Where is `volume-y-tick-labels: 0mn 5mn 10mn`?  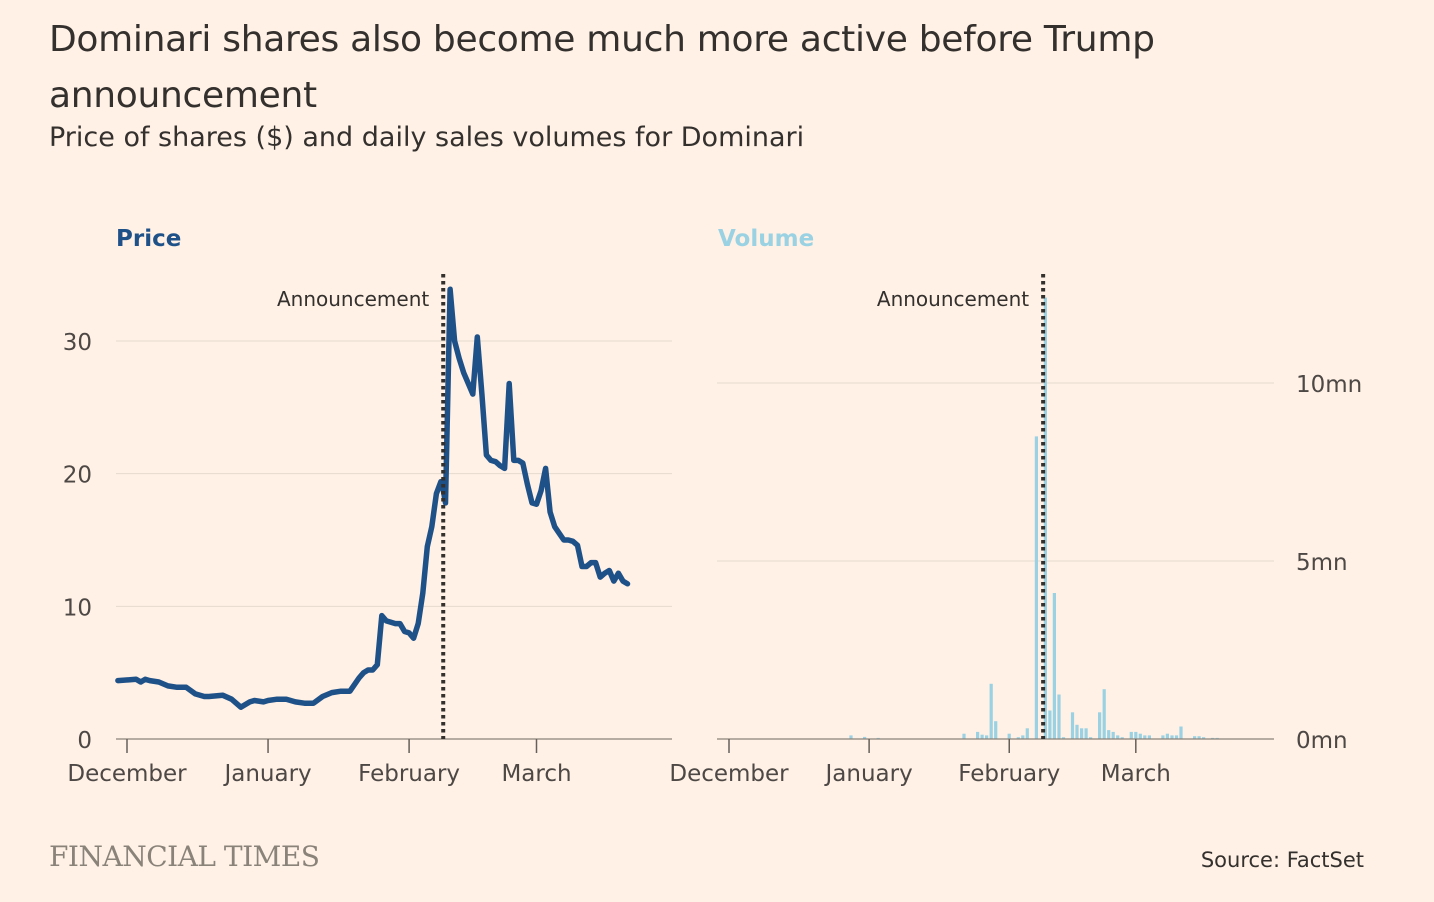 volume-y-tick-labels: 0mn 5mn 10mn is located at coordinates (1329, 563).